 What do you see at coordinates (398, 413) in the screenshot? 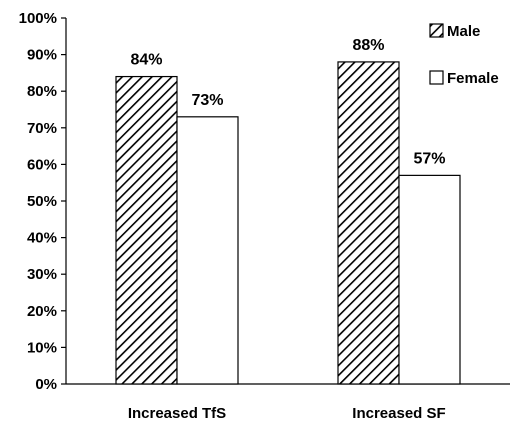
I see `category-label: Increased SF` at bounding box center [398, 413].